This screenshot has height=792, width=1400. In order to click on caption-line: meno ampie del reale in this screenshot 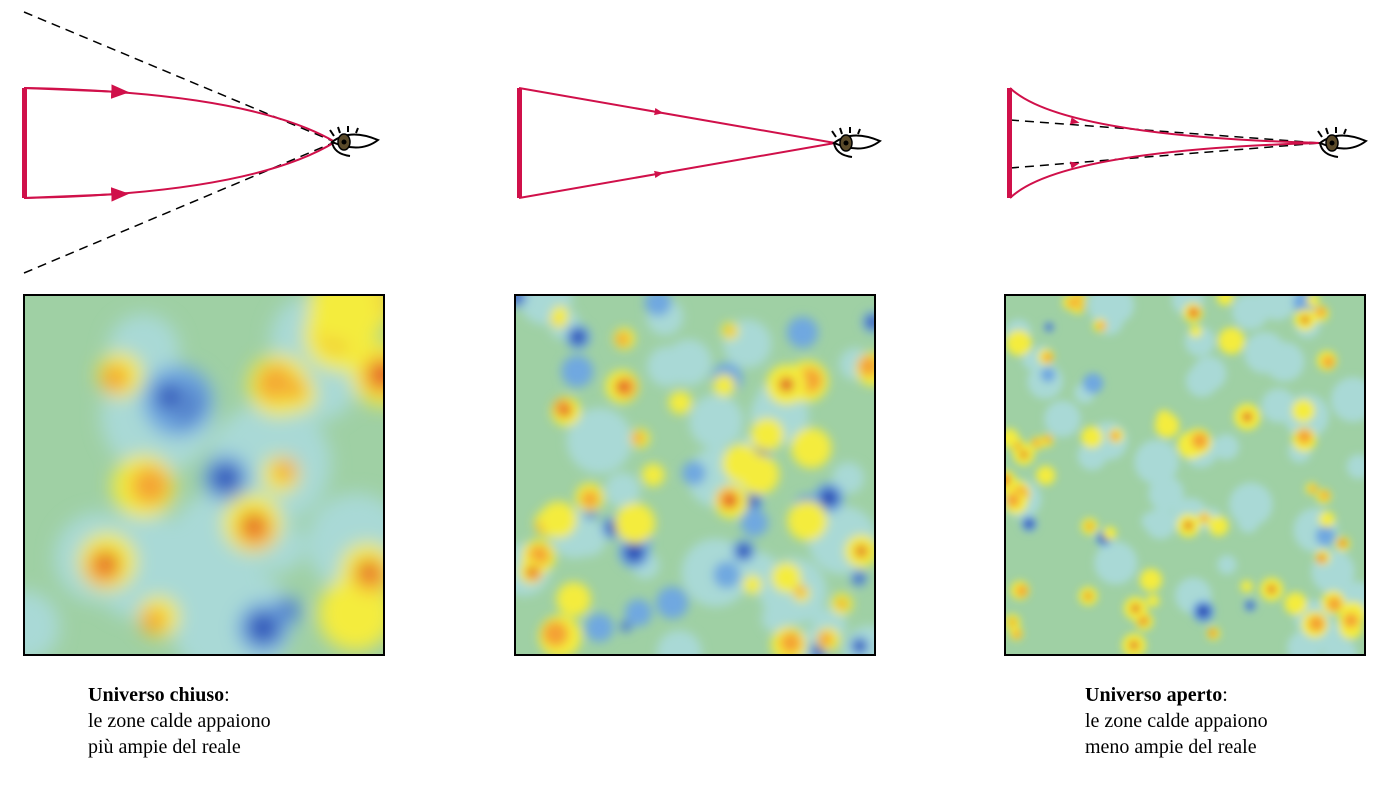, I will do `click(1171, 747)`.